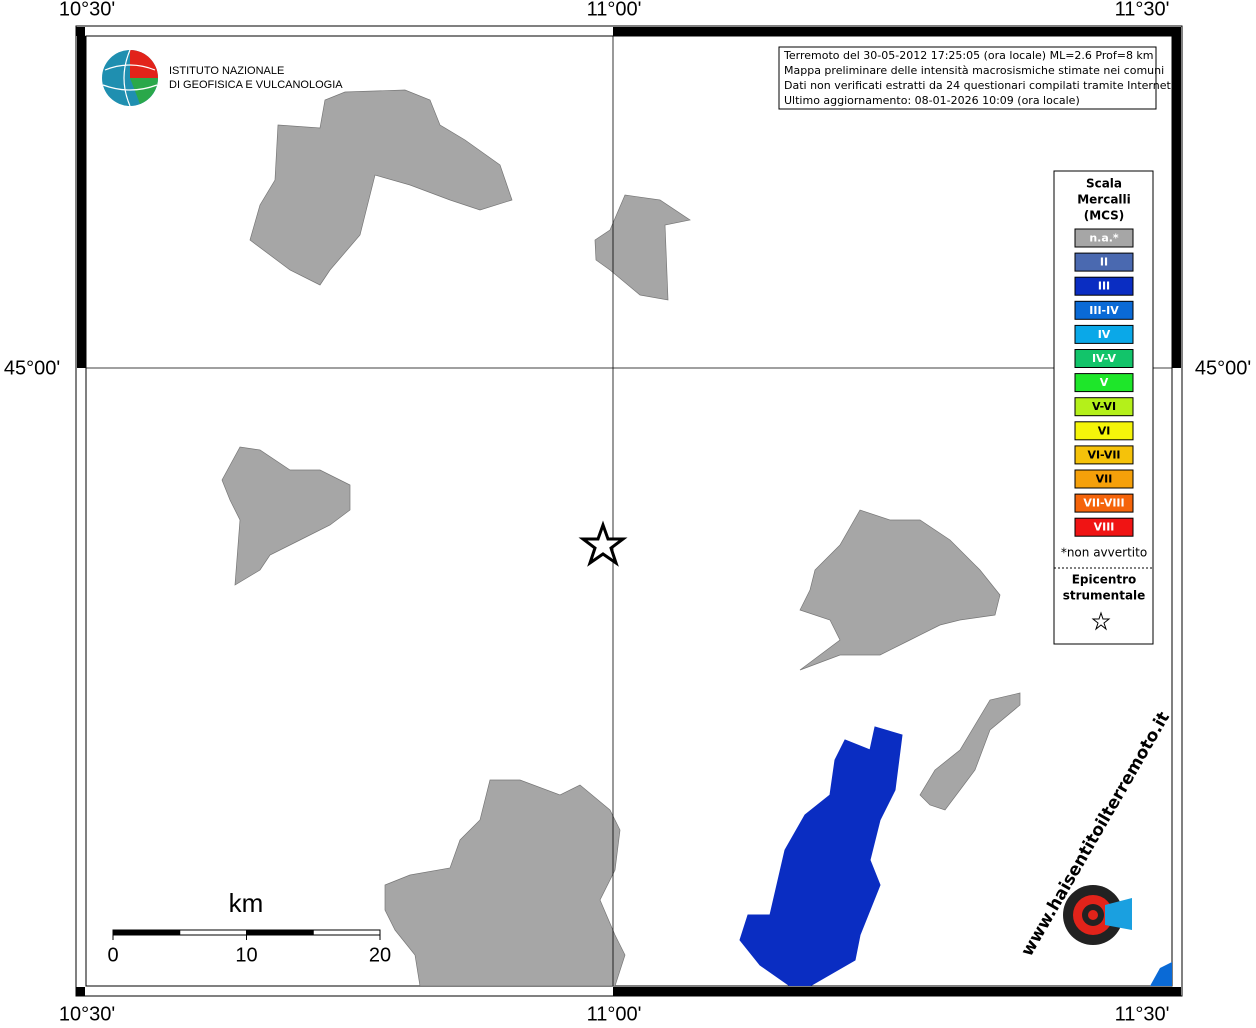 This screenshot has height=1028, width=1256. What do you see at coordinates (256, 85) in the screenshot?
I see `logo-text: DI GEOFISICA E VULCANOLOGIA` at bounding box center [256, 85].